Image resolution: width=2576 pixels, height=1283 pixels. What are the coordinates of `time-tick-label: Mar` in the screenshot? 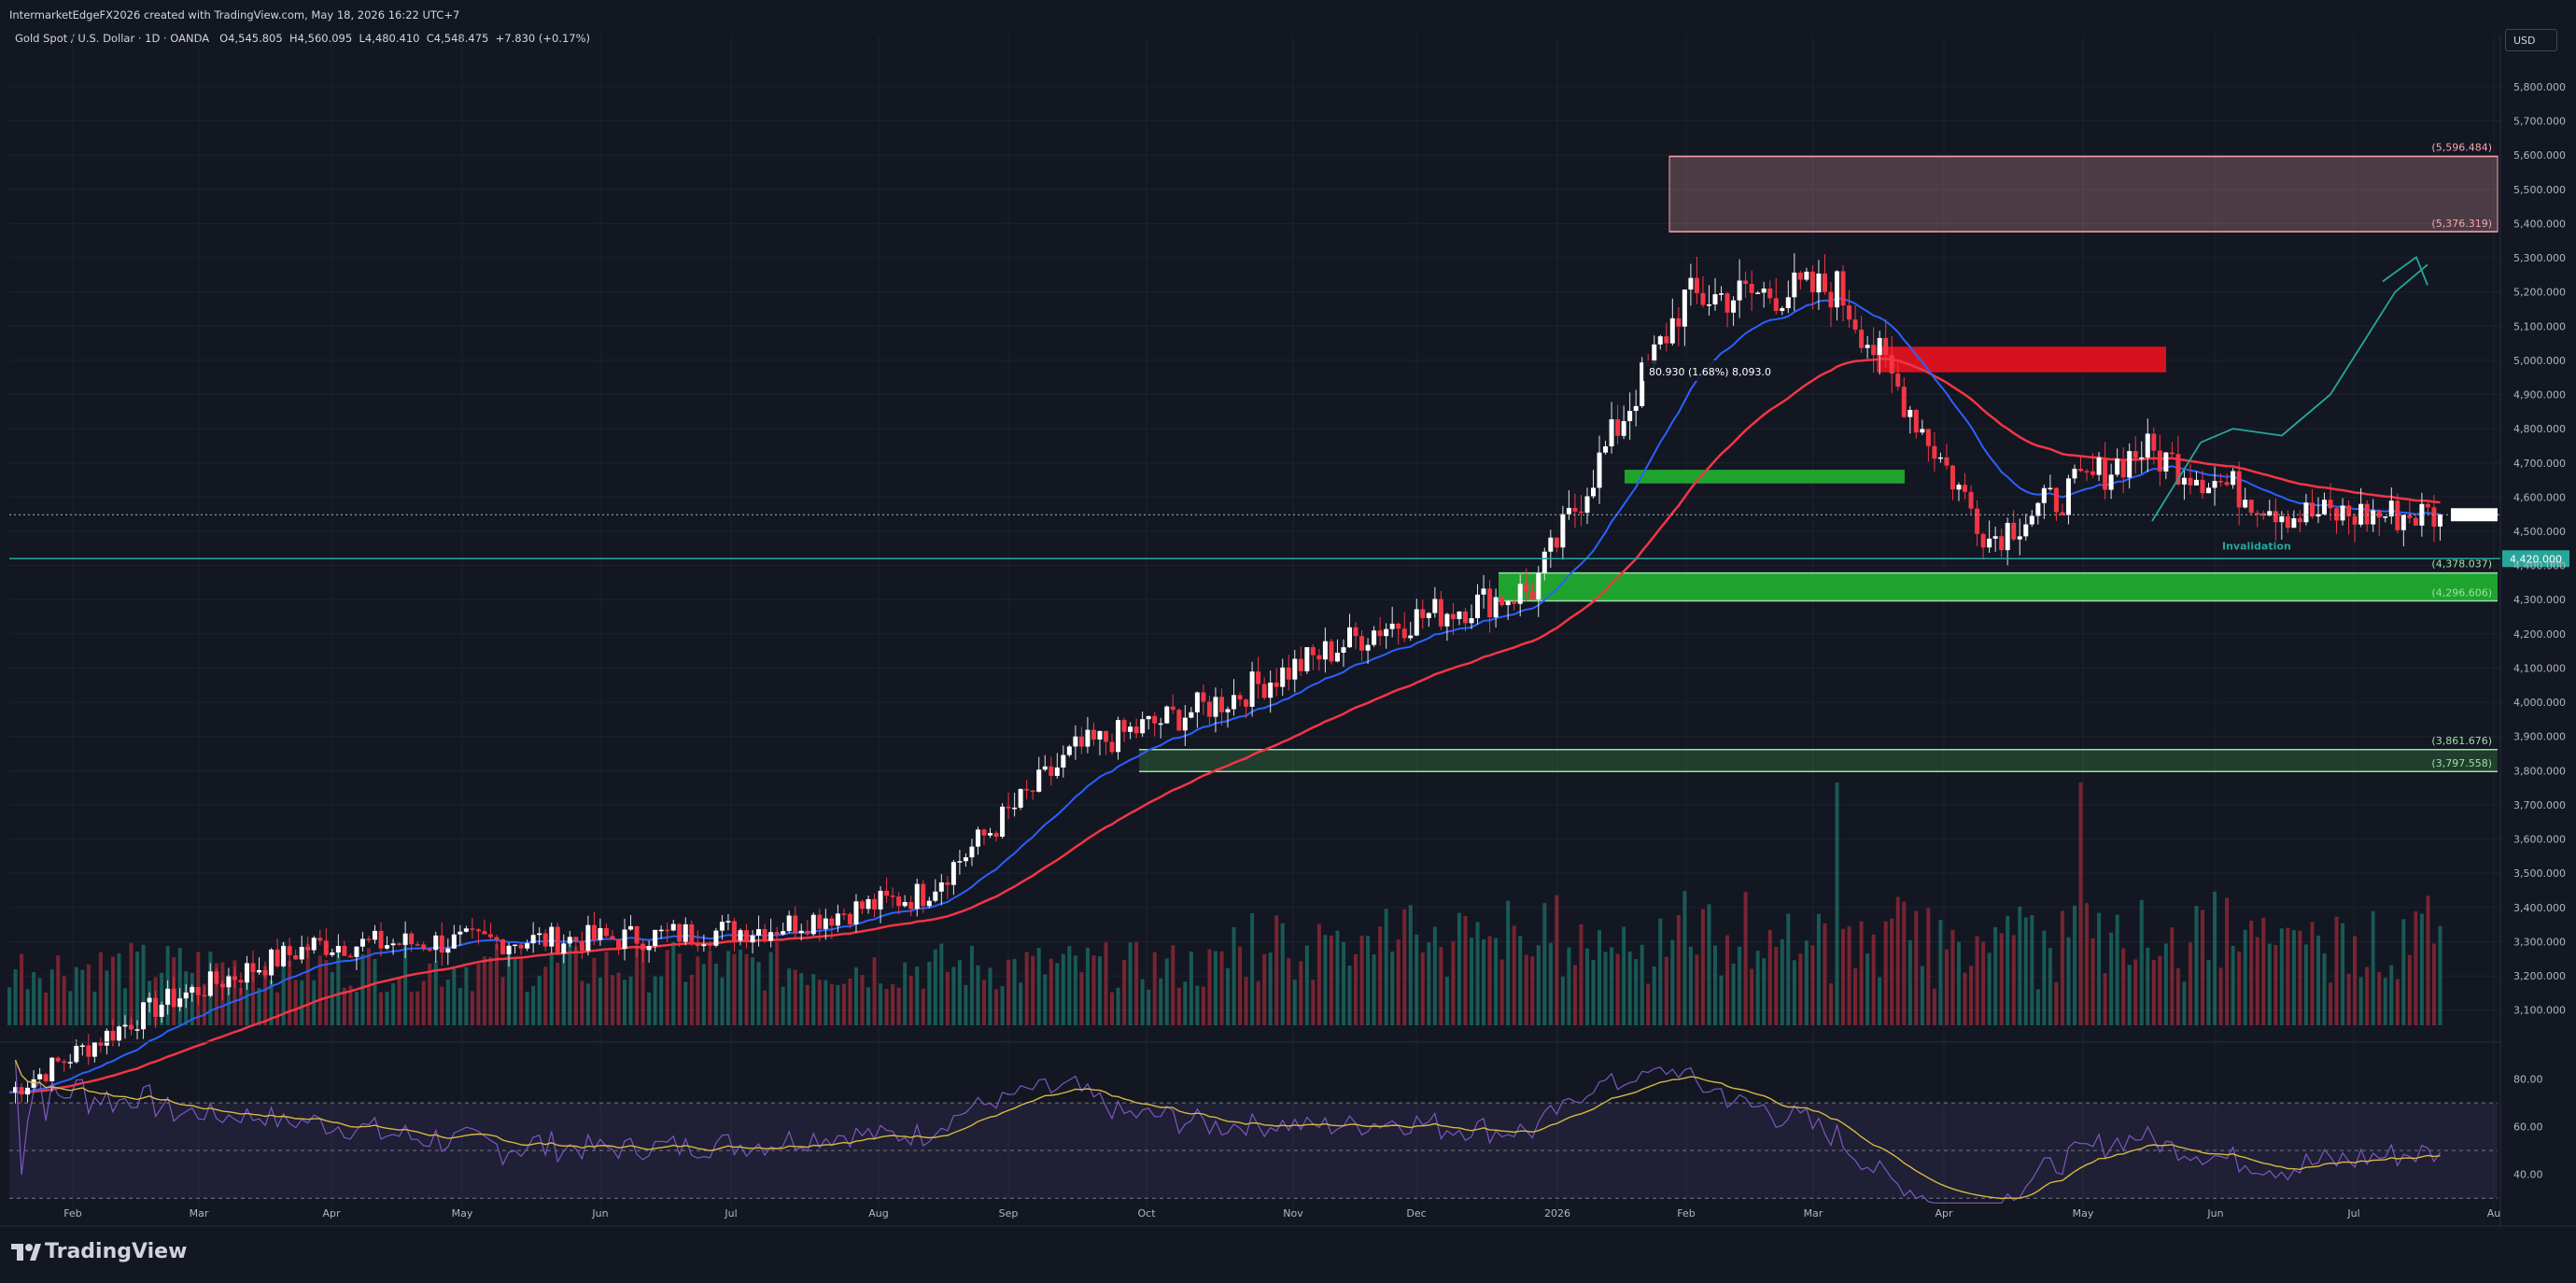 It's located at (199, 1214).